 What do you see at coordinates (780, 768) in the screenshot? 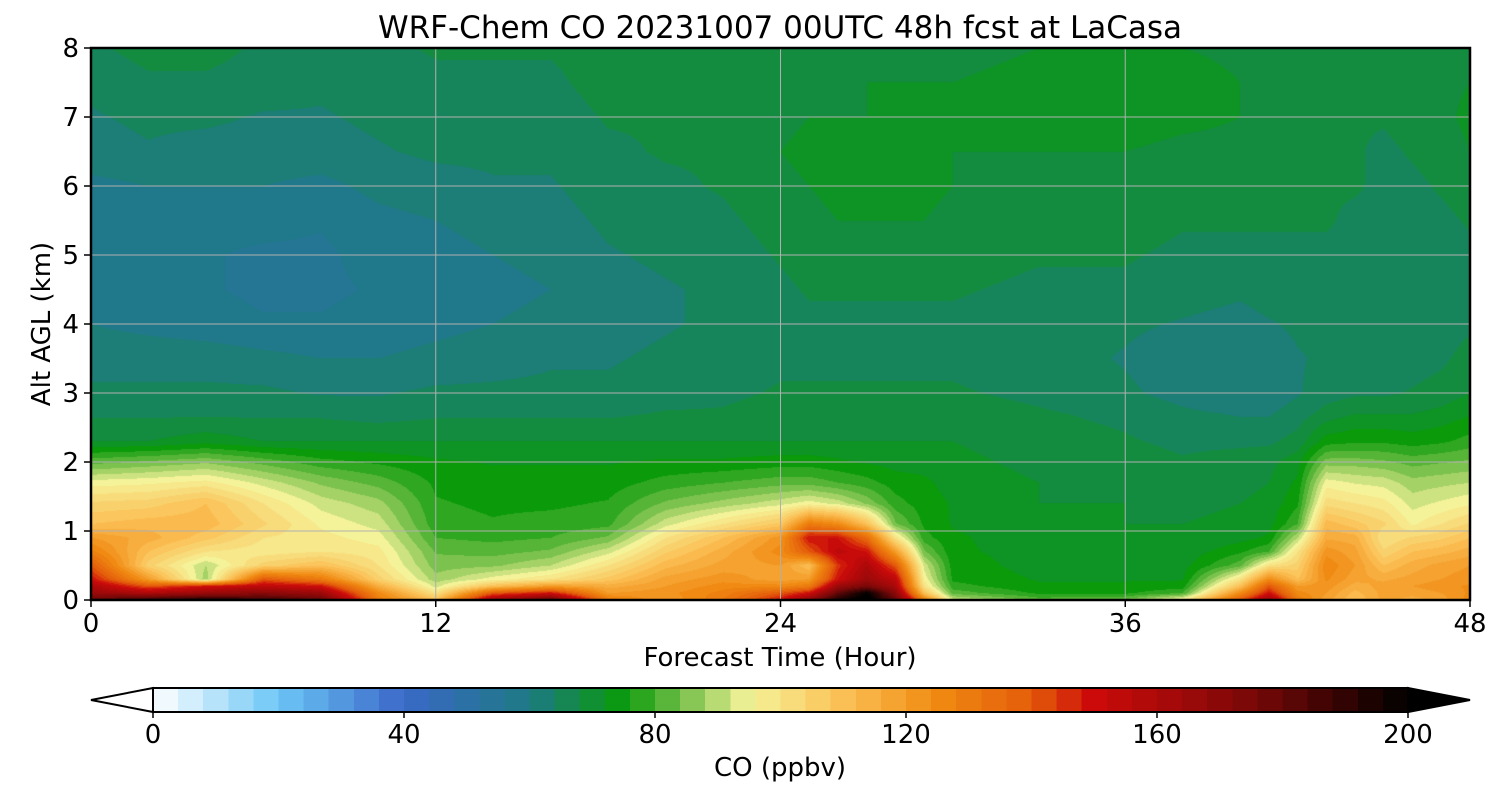
I see `colorbar-label: CO (ppbv)` at bounding box center [780, 768].